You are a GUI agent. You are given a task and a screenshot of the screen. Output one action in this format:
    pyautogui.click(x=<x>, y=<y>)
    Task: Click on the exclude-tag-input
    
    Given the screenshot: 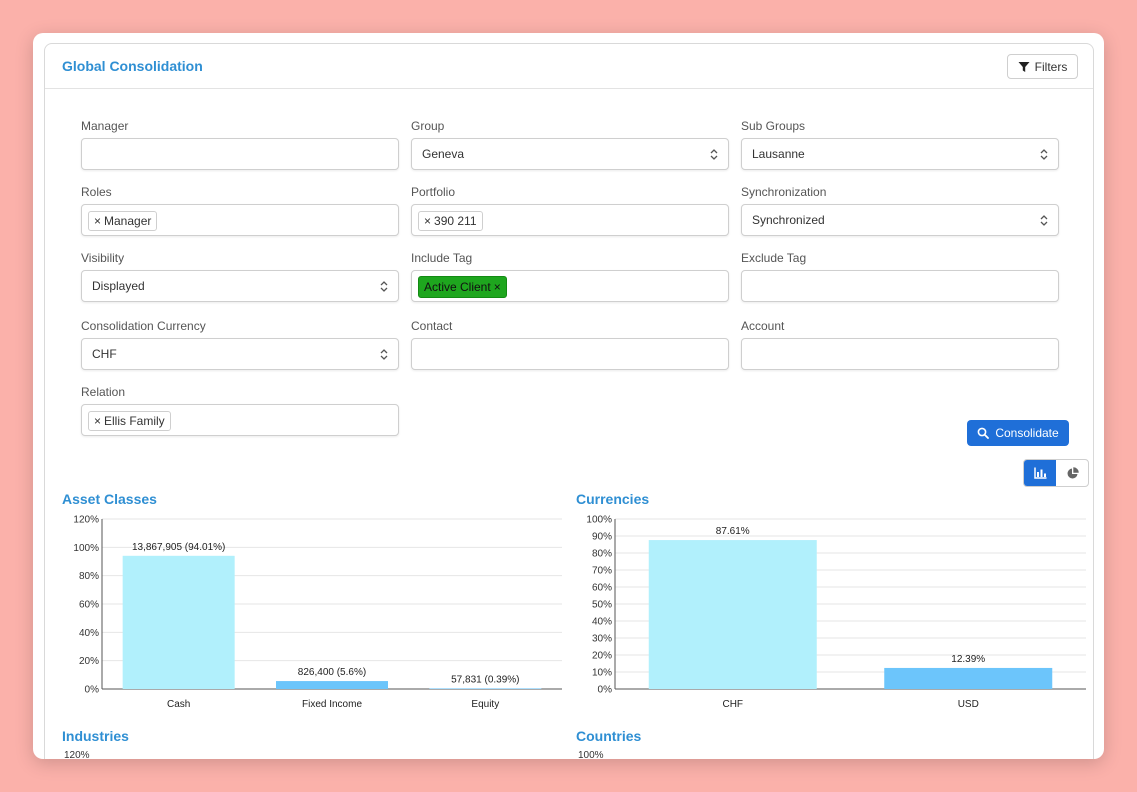 What is the action you would take?
    pyautogui.click(x=900, y=286)
    